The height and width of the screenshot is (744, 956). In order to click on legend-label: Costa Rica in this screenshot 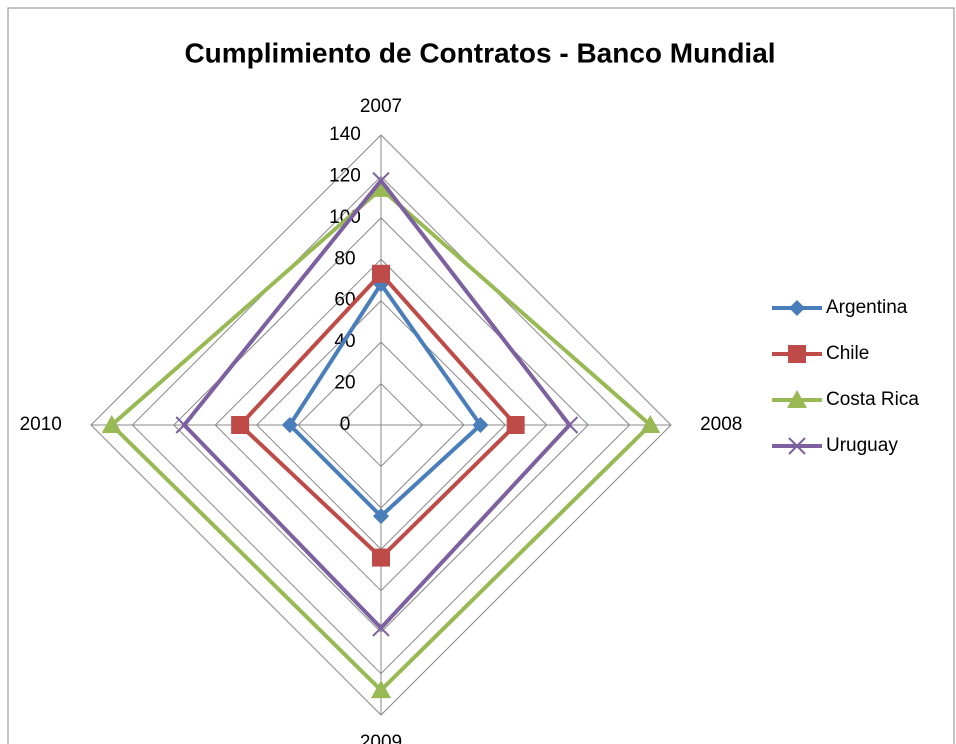, I will do `click(872, 399)`.